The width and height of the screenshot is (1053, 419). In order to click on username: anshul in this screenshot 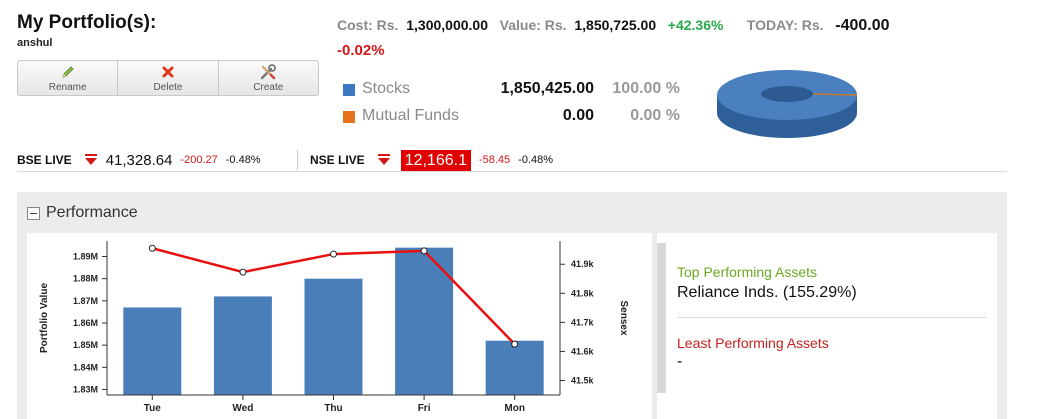, I will do `click(35, 43)`.